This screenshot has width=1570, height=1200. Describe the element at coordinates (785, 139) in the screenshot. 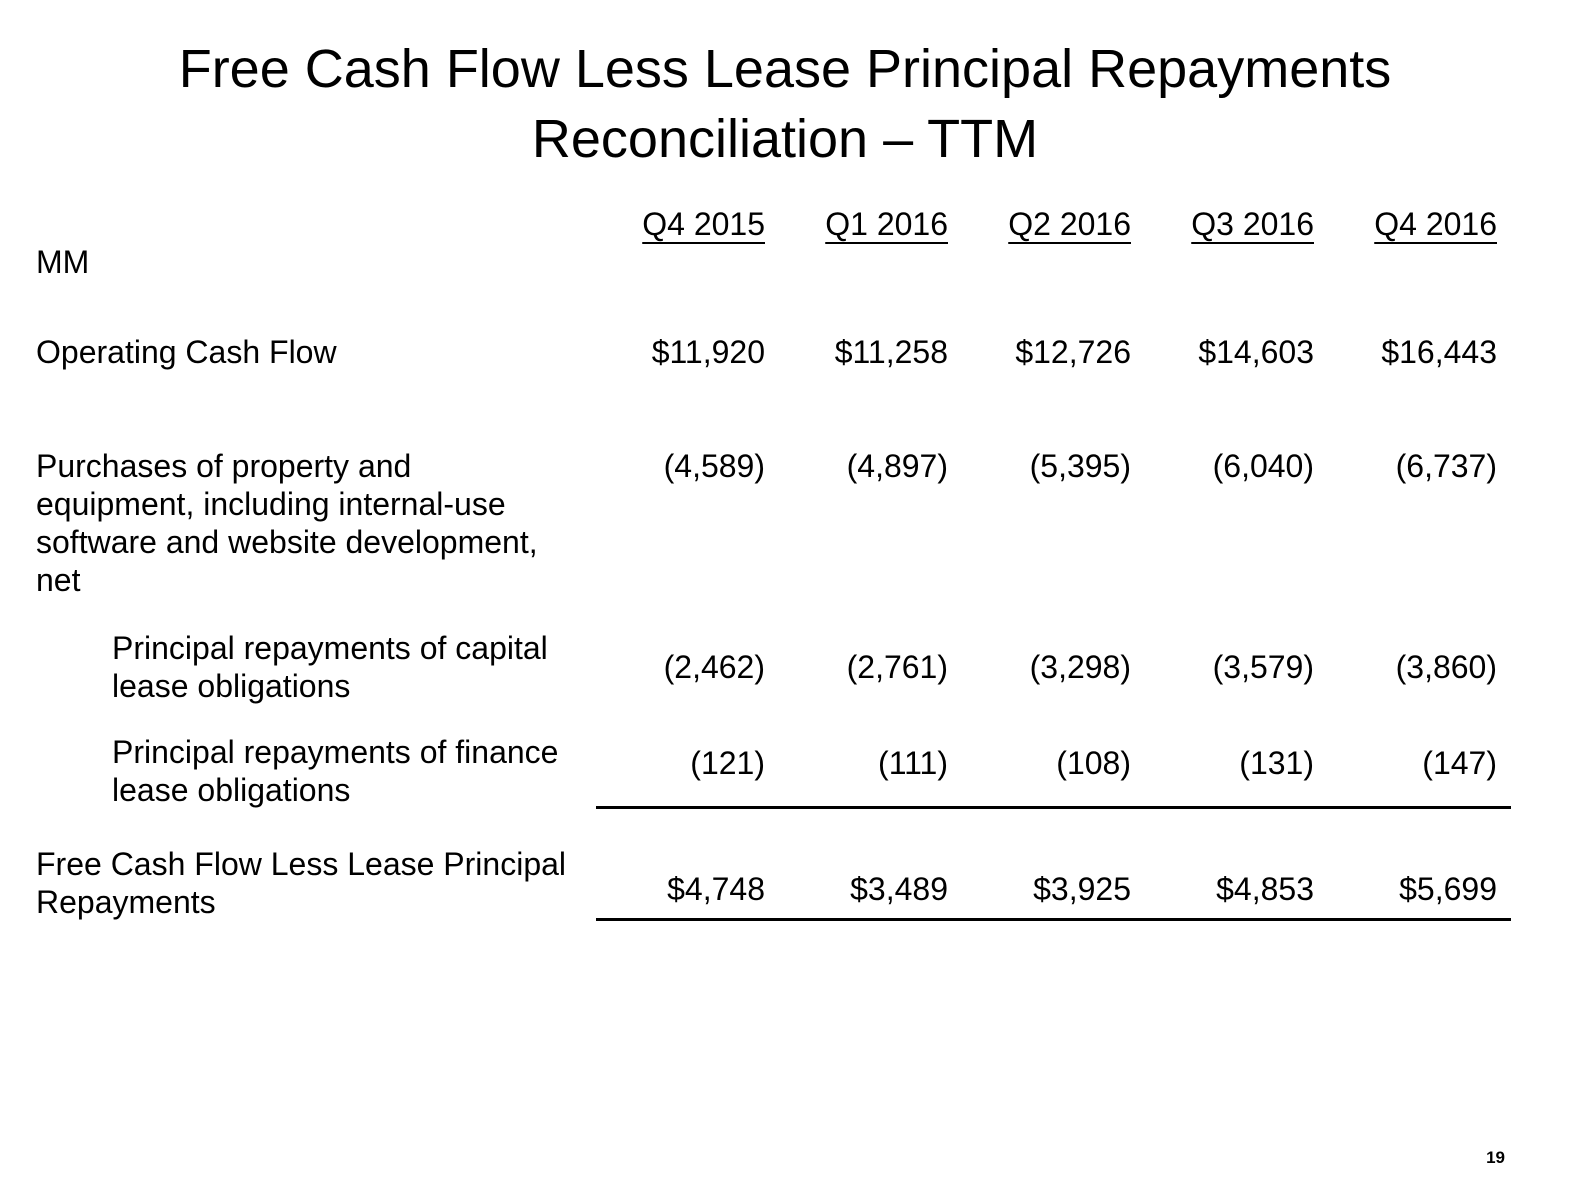

I see `page-title-line2: Reconciliation – TTM` at that location.